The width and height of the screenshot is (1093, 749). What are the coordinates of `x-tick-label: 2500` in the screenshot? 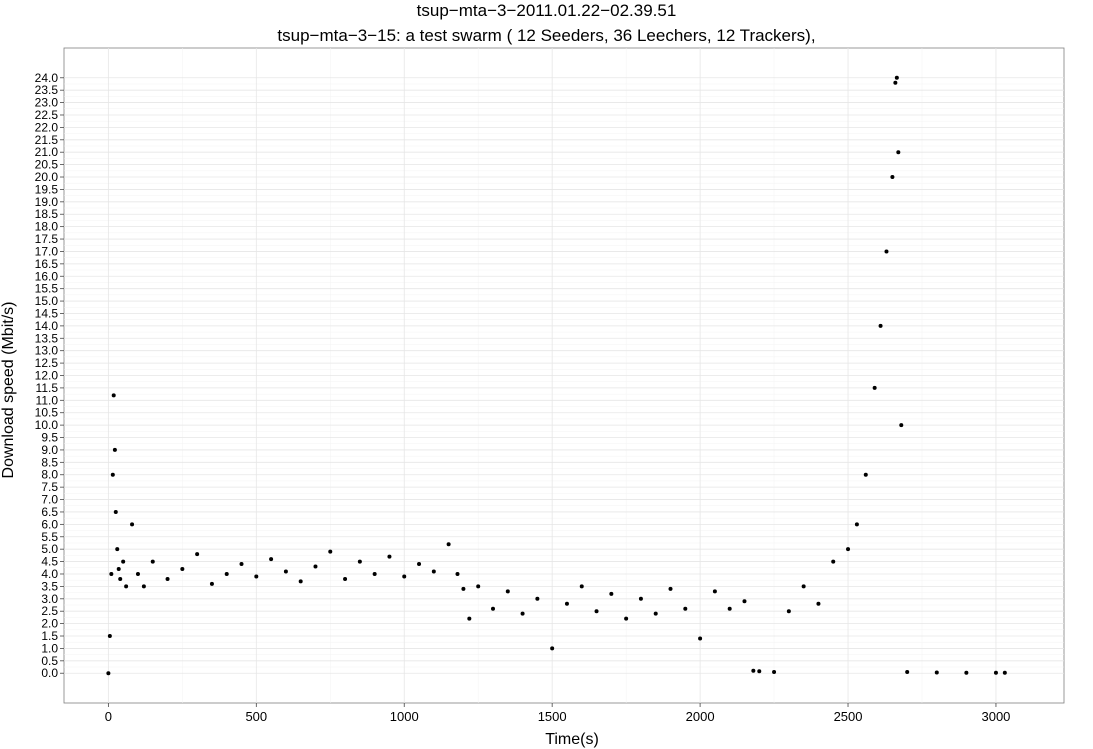 It's located at (848, 716).